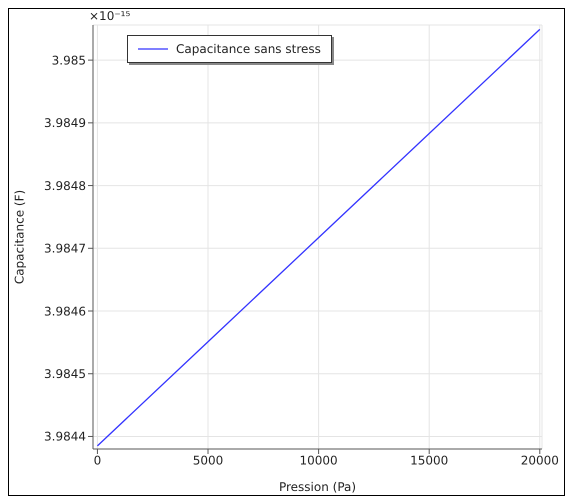 This screenshot has height=504, width=573. What do you see at coordinates (248, 49) in the screenshot?
I see `legend-label: Capacitance sans stress` at bounding box center [248, 49].